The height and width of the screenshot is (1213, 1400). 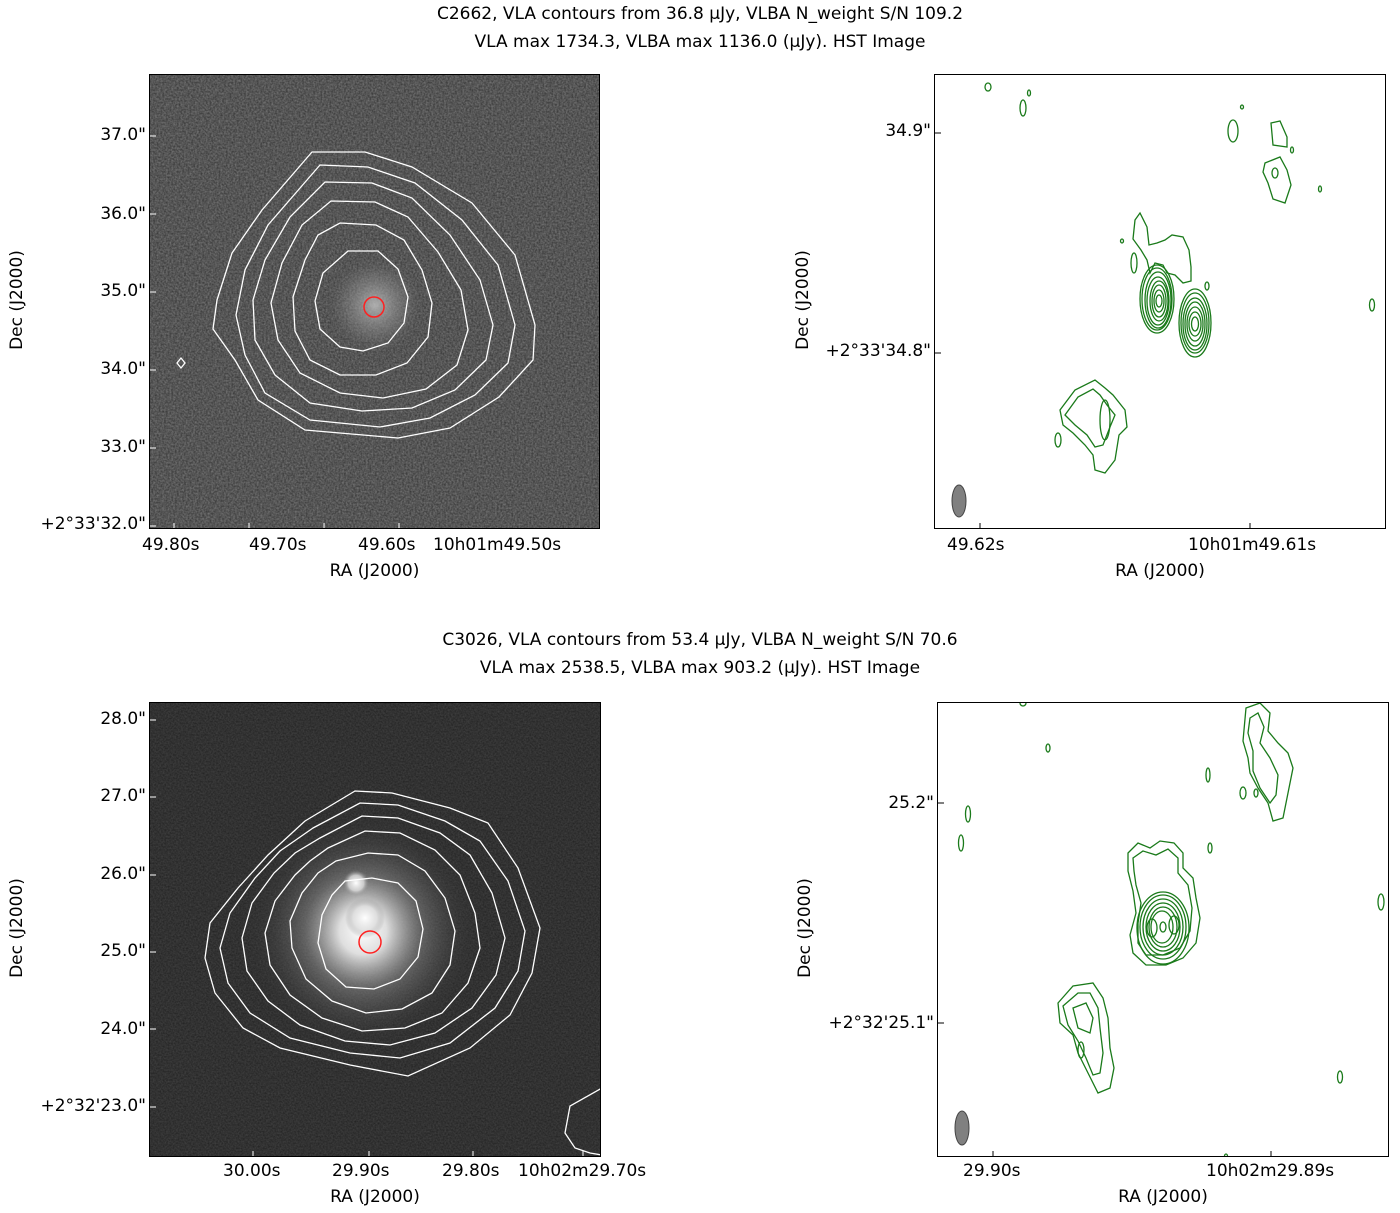 I want to click on figure-2-hst-xtick: 29.90s, so click(x=361, y=1171).